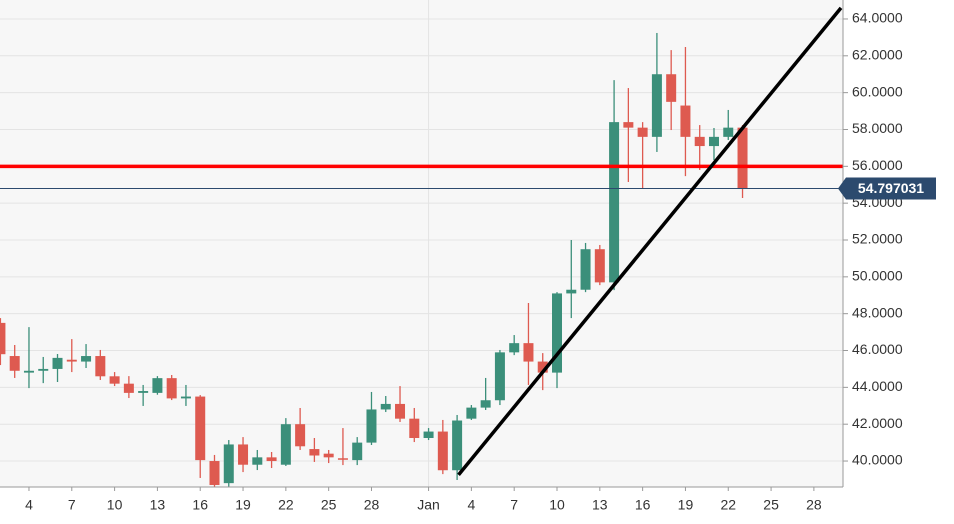 The height and width of the screenshot is (524, 954). What do you see at coordinates (891, 188) in the screenshot?
I see `last-price-label: 54.797031` at bounding box center [891, 188].